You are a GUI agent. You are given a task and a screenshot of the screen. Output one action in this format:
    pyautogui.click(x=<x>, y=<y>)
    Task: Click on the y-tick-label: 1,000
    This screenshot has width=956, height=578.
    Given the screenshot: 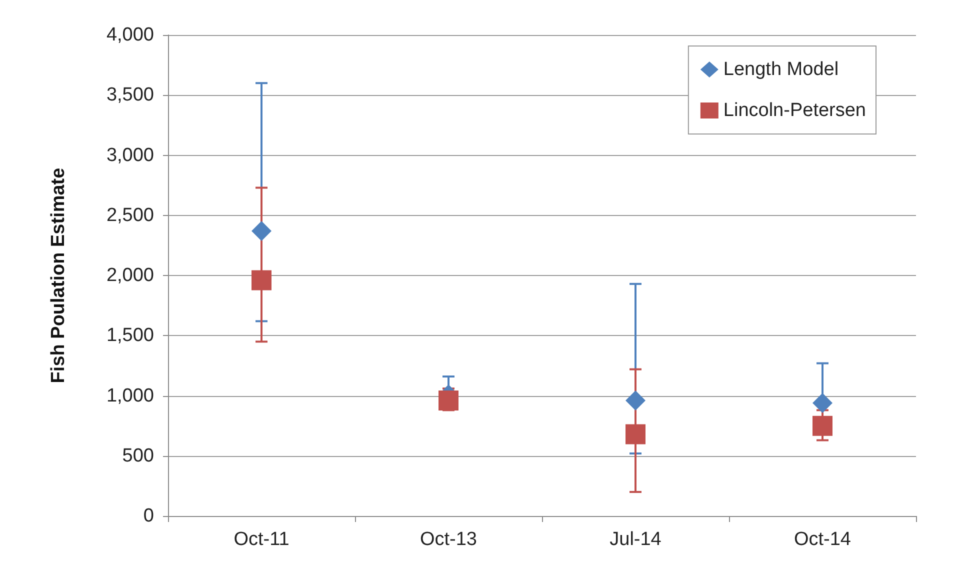 What is the action you would take?
    pyautogui.click(x=130, y=395)
    